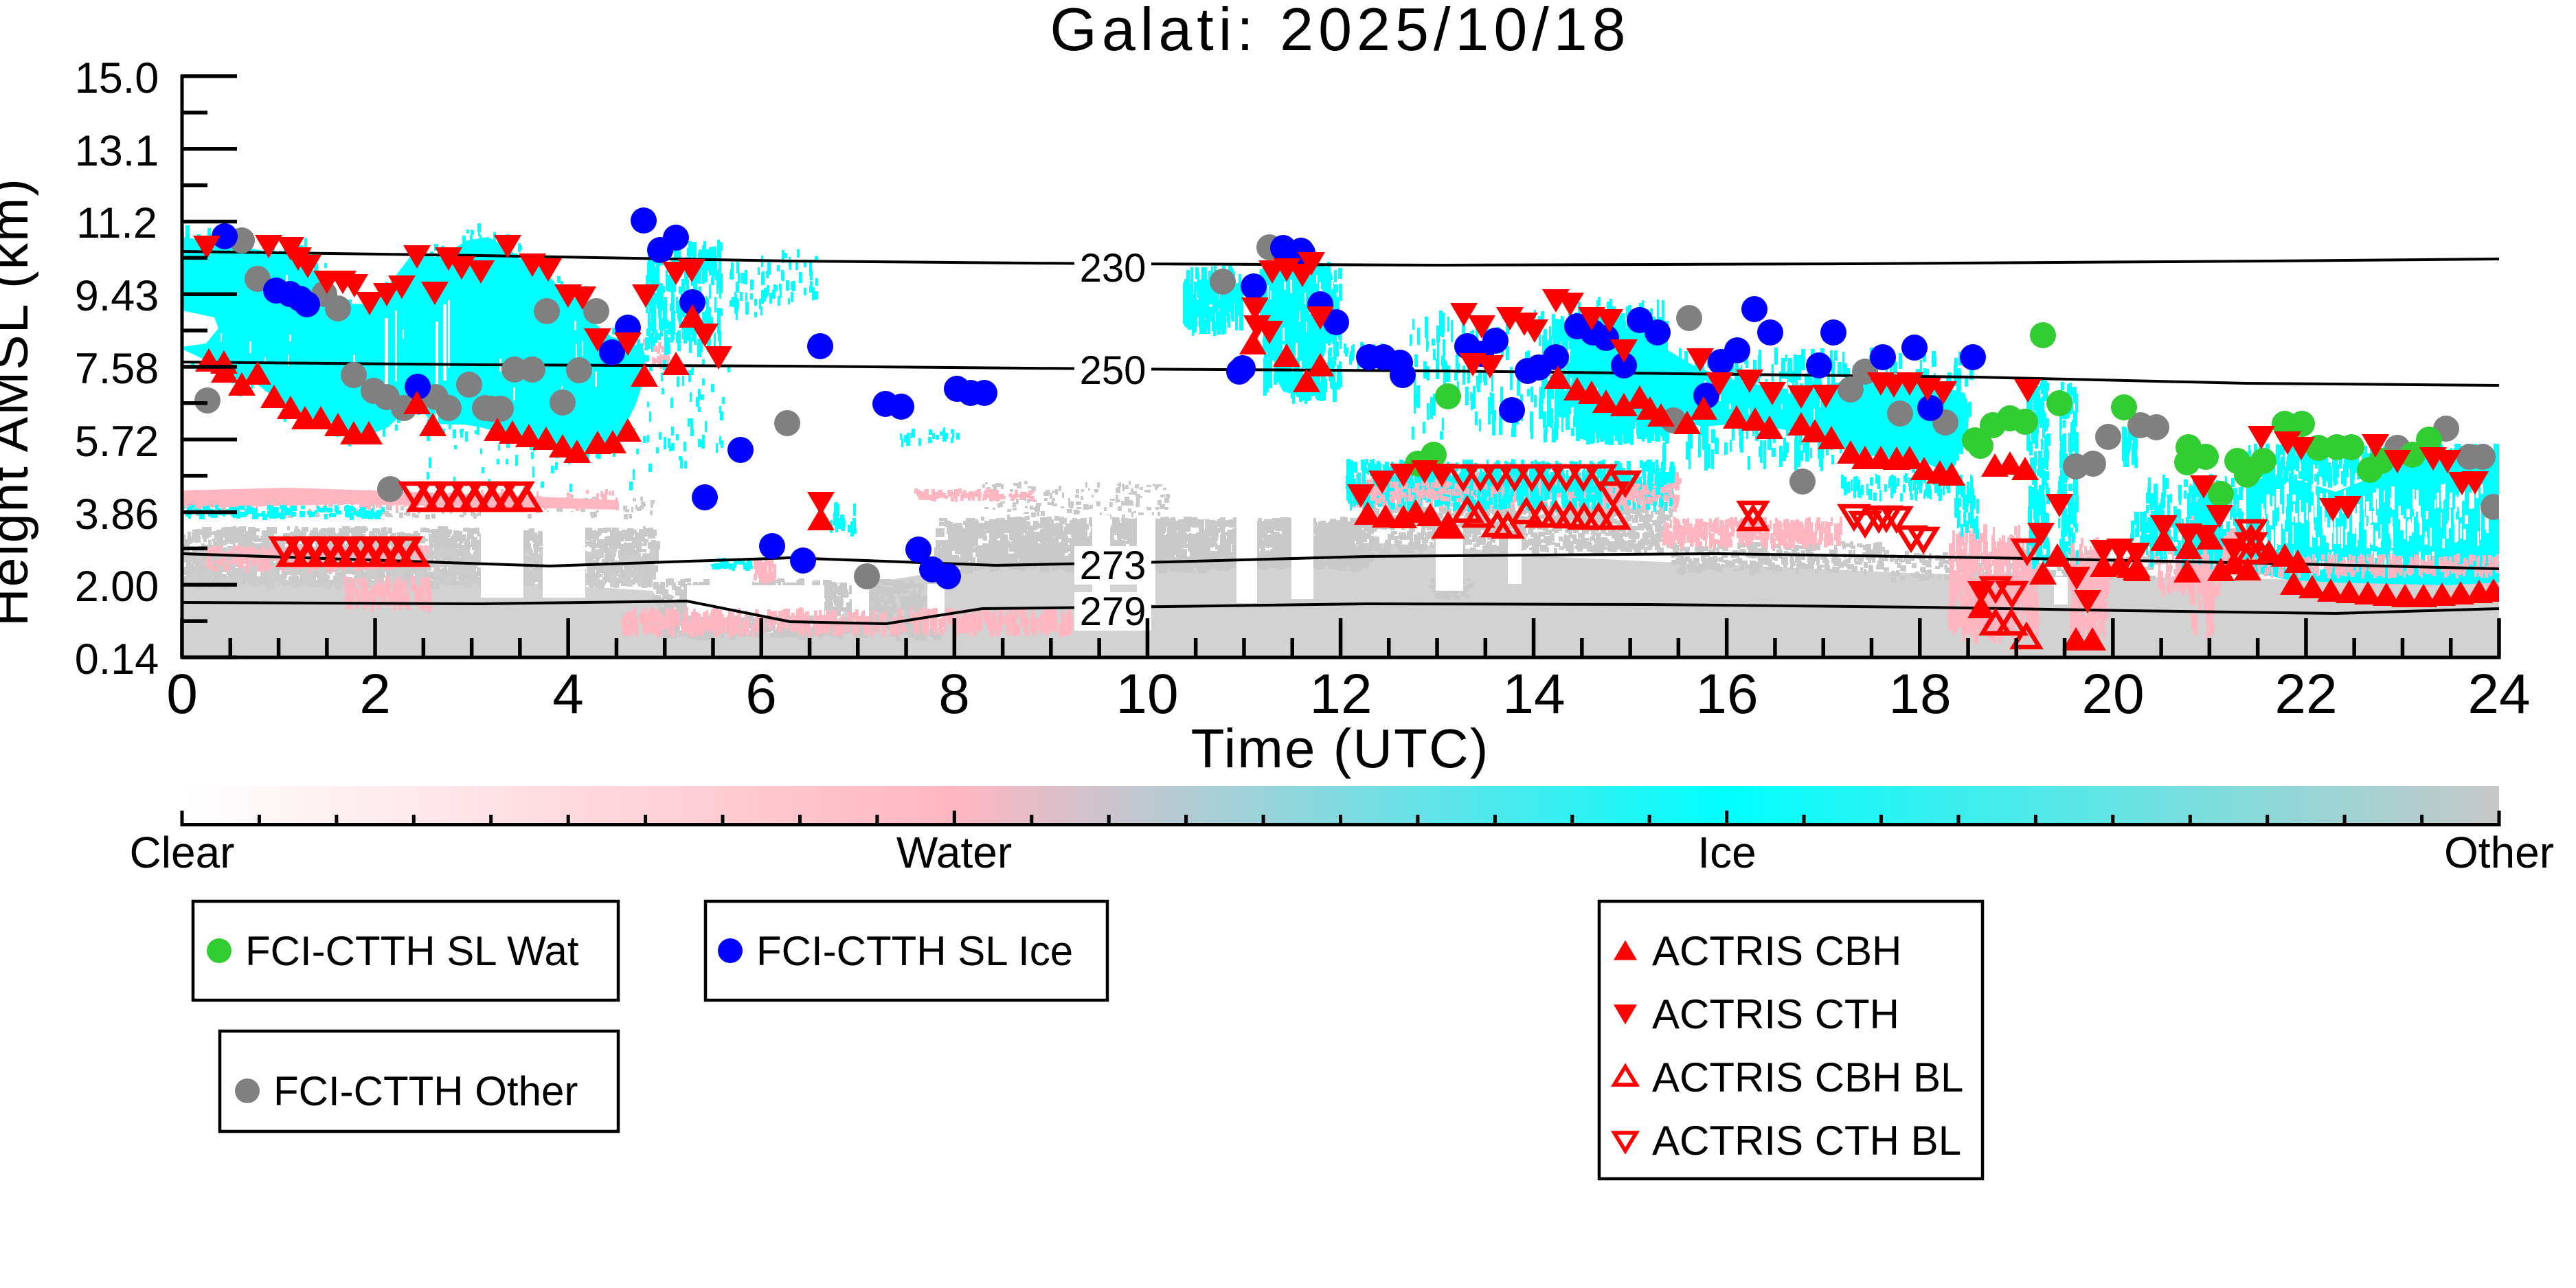 The width and height of the screenshot is (2576, 1288). Describe the element at coordinates (914, 951) in the screenshot. I see `svg-text: FCI-CTTH SL Ice` at that location.